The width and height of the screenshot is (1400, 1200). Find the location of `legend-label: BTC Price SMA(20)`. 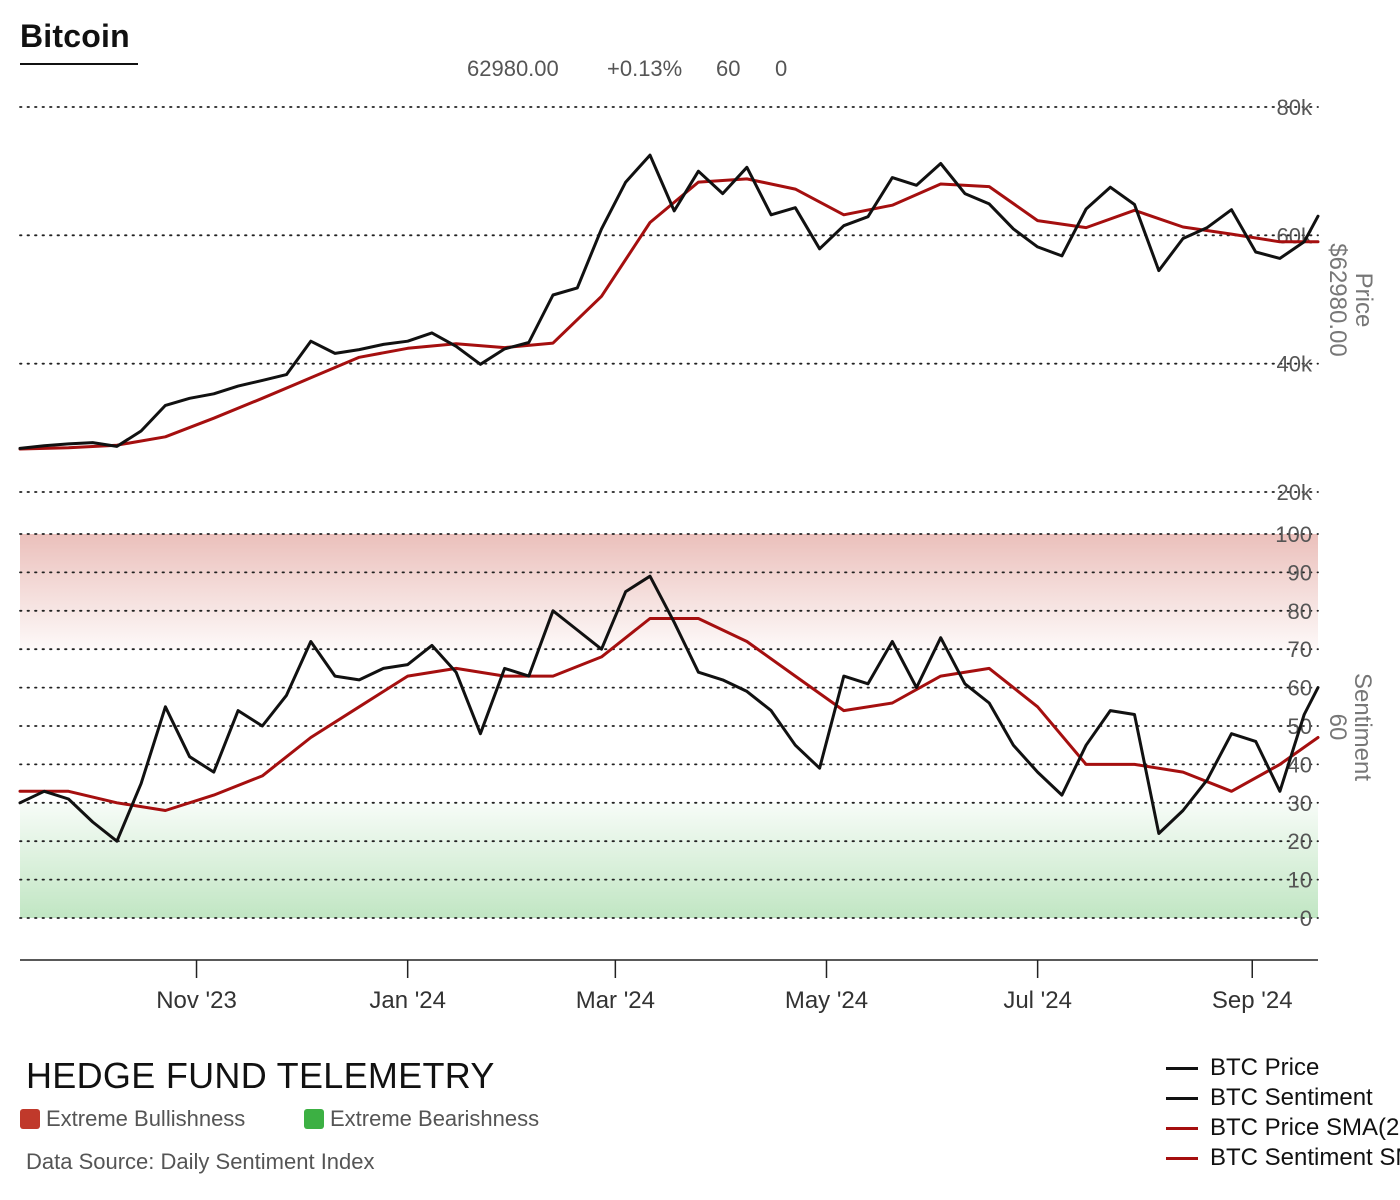

legend-label: BTC Price SMA(20) is located at coordinates (1305, 1127).